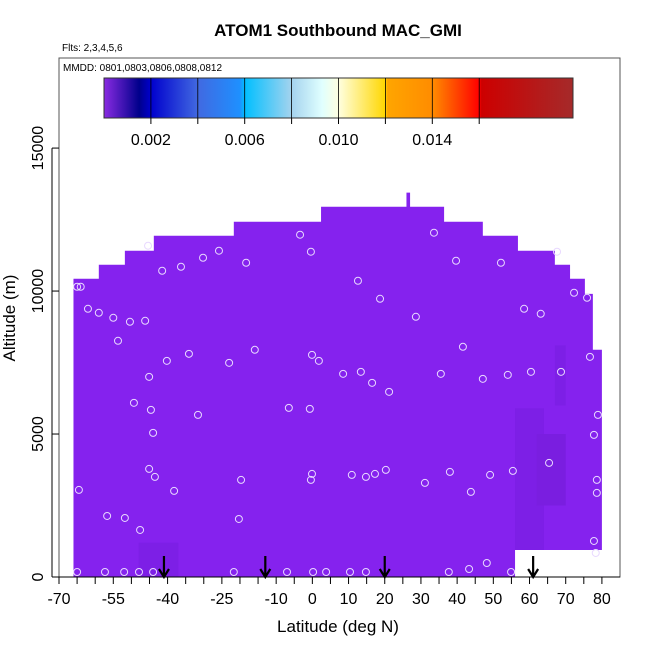  Describe the element at coordinates (566, 599) in the screenshot. I see `x-tick-label: 70` at that location.